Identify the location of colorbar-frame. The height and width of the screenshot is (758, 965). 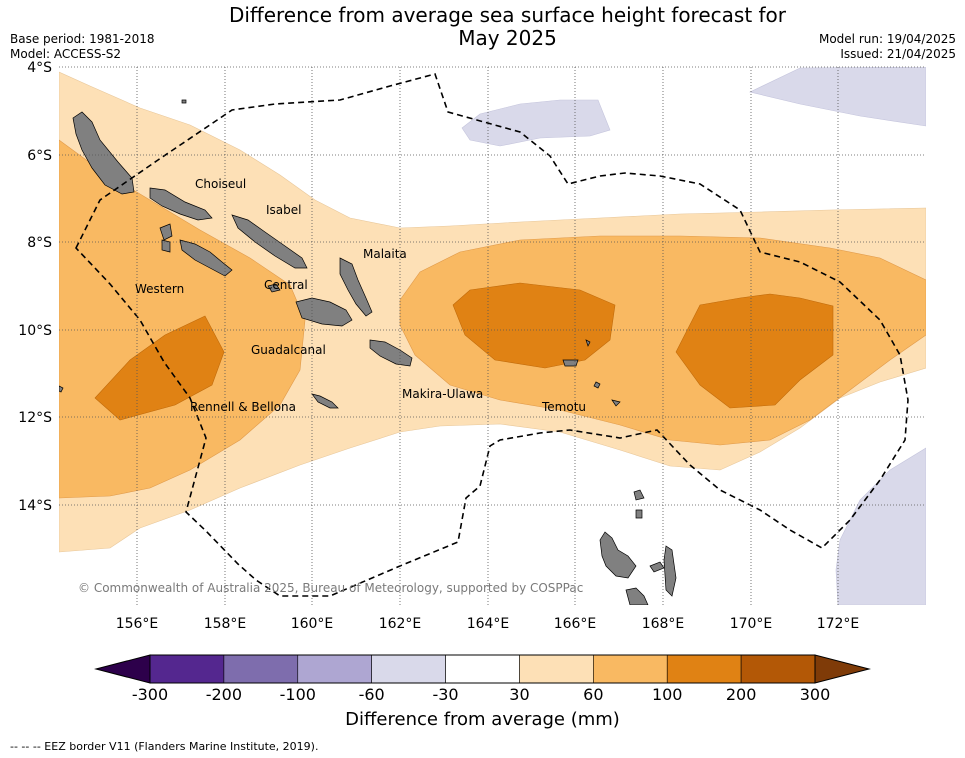
(482, 669).